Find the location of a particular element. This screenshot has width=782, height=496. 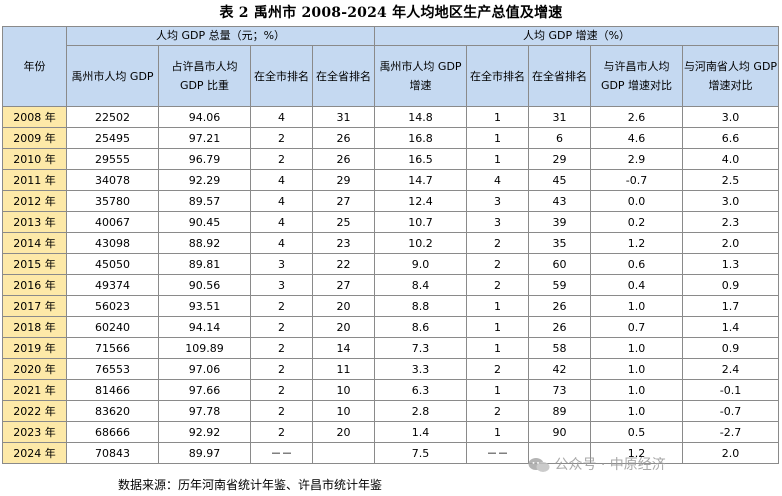

data-cell: 6.6 is located at coordinates (730, 138).